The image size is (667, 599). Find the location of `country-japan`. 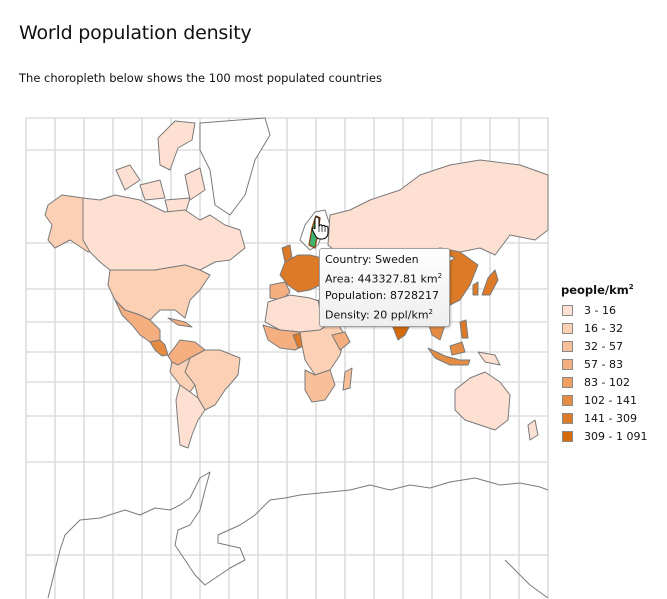

country-japan is located at coordinates (490, 282).